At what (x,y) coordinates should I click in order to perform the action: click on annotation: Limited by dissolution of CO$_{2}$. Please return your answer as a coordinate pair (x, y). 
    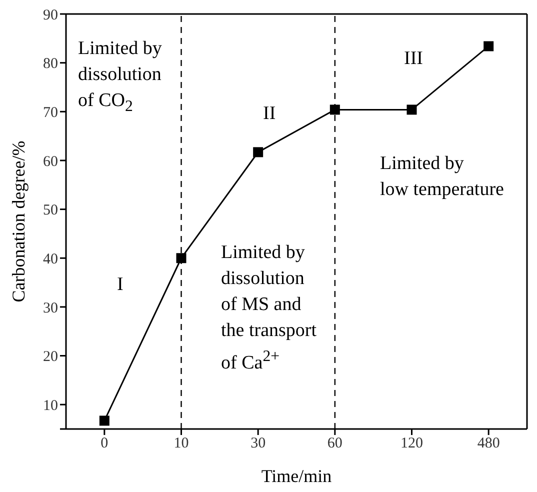
    Looking at the image, I should click on (120, 77).